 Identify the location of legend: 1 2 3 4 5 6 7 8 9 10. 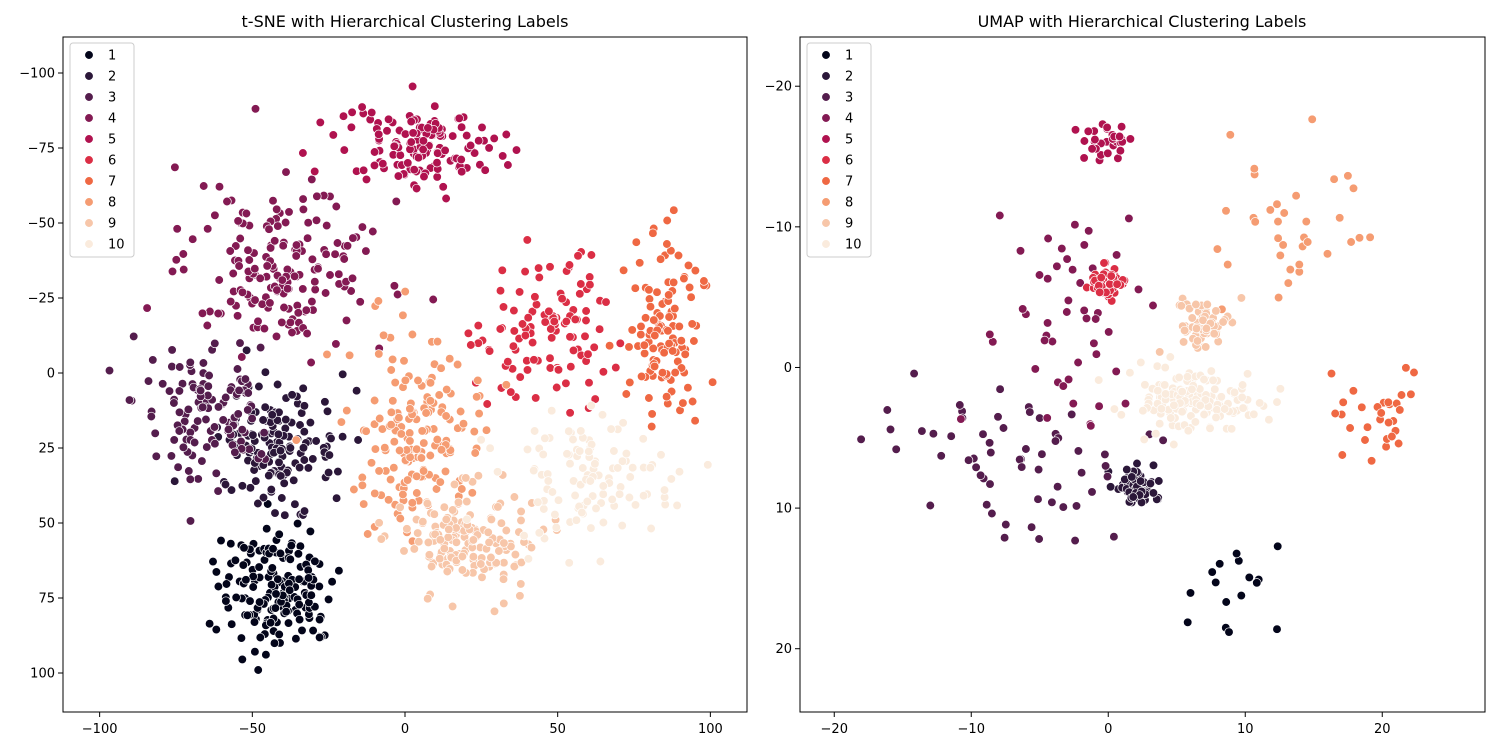
(102, 150).